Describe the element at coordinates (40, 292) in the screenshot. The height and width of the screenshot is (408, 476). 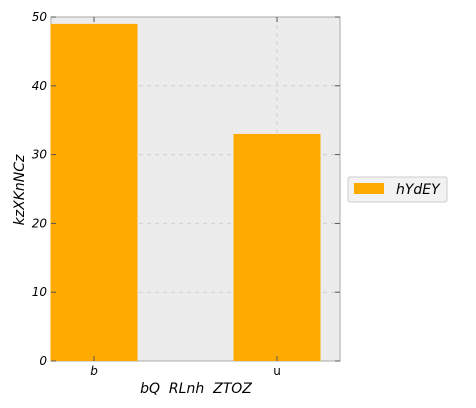
I see `y-tick-label: 10` at that location.